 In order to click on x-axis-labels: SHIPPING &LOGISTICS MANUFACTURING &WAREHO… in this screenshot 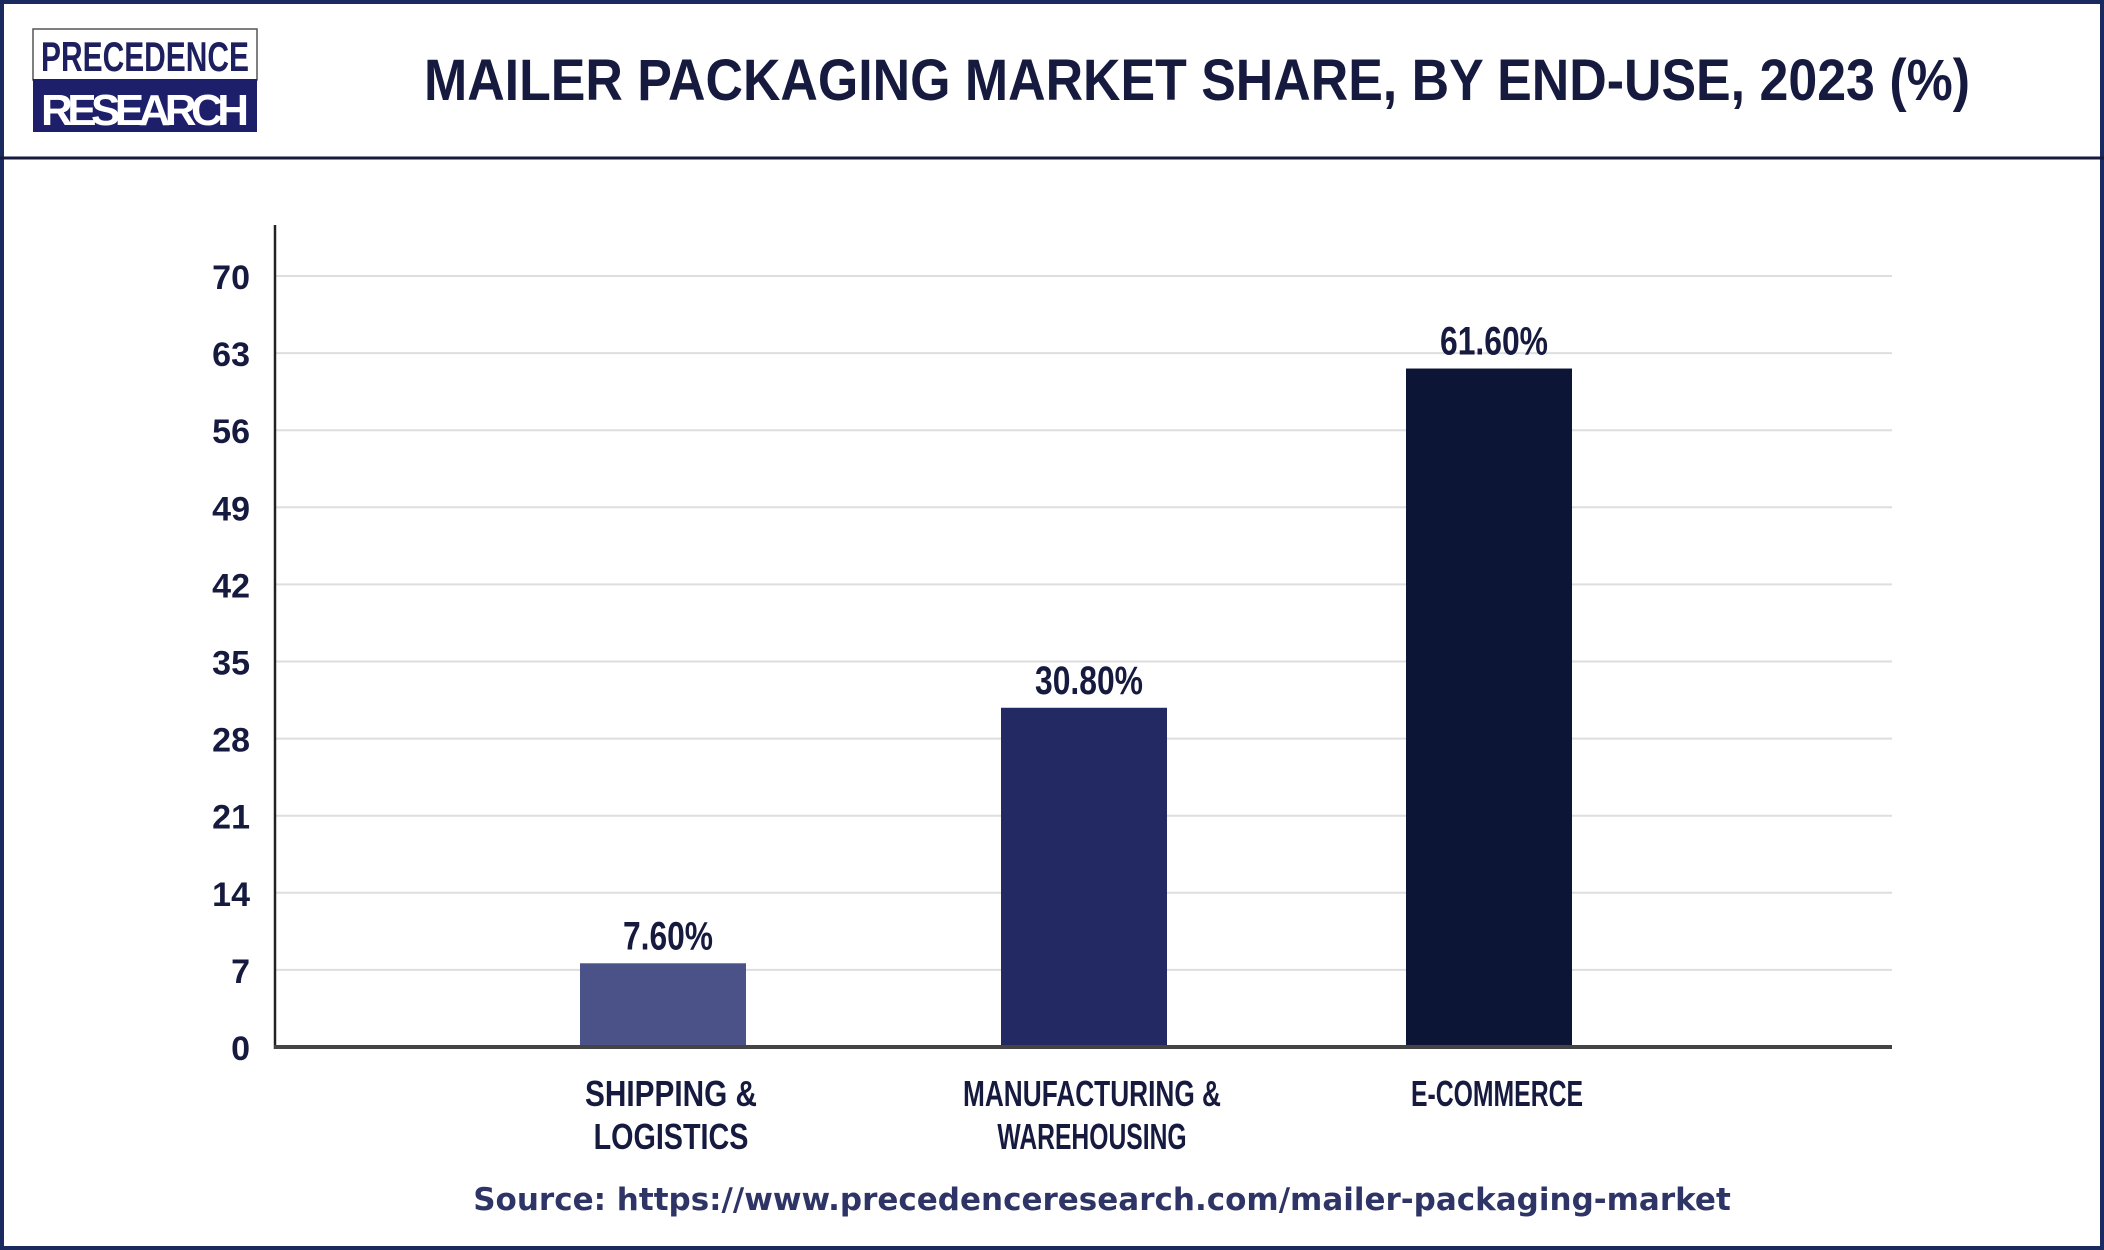, I will do `click(1084, 1115)`.